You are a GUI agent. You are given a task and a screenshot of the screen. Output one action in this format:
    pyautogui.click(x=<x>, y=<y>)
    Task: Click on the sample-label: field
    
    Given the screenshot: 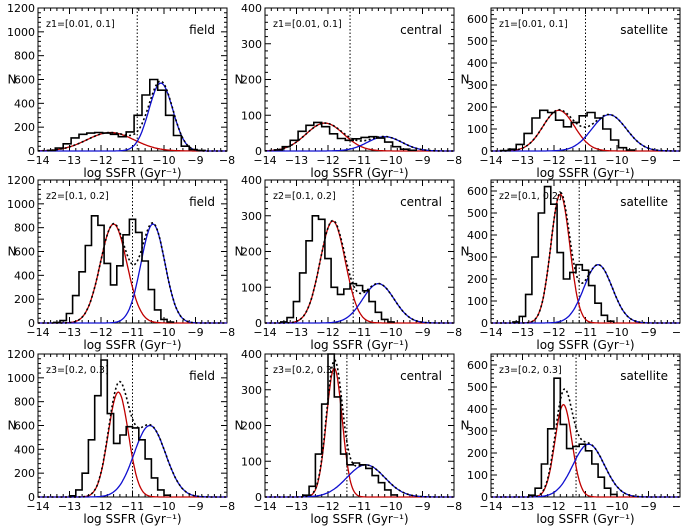 What is the action you would take?
    pyautogui.click(x=202, y=376)
    